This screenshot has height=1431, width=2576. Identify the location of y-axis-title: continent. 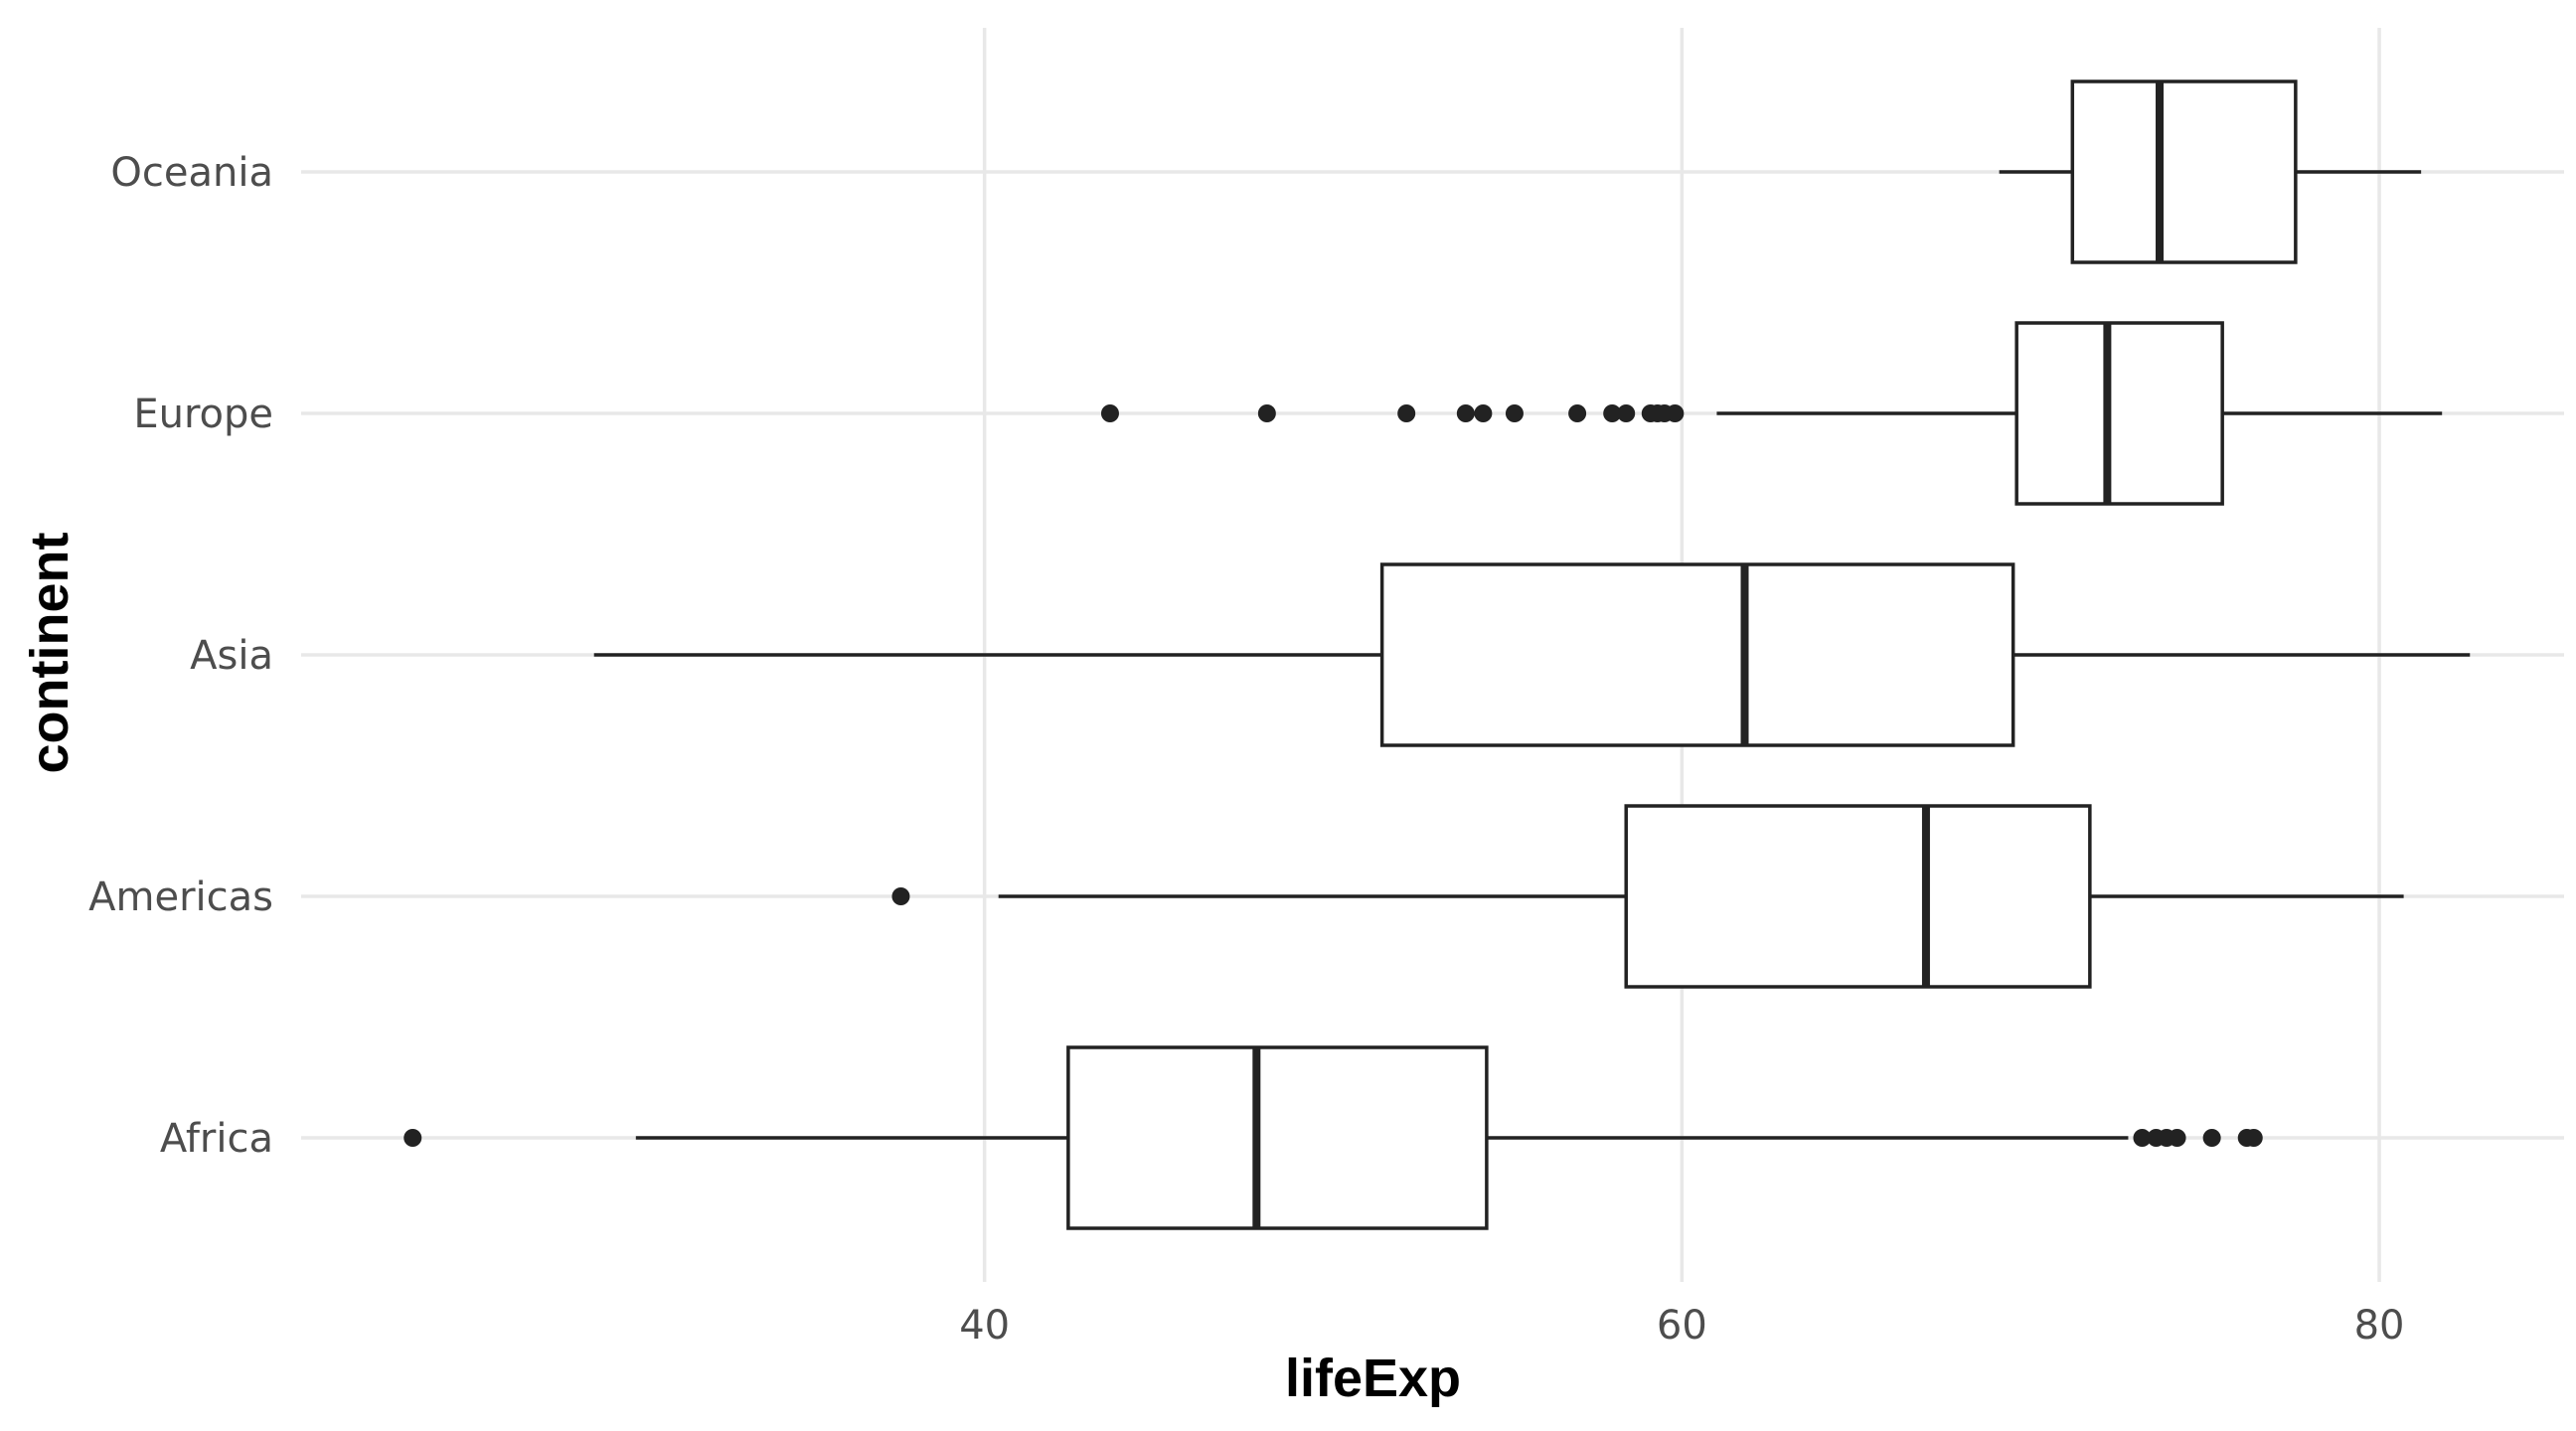
(50, 653).